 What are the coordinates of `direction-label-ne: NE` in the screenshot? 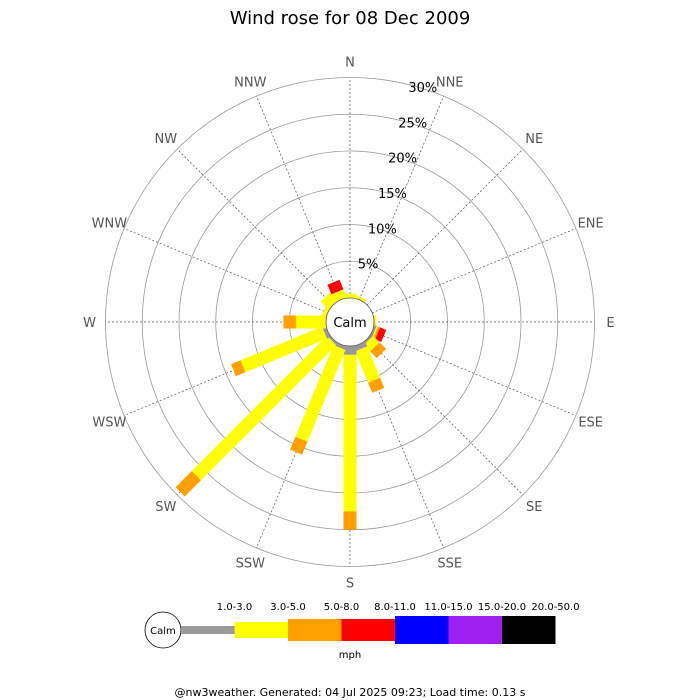 It's located at (534, 139).